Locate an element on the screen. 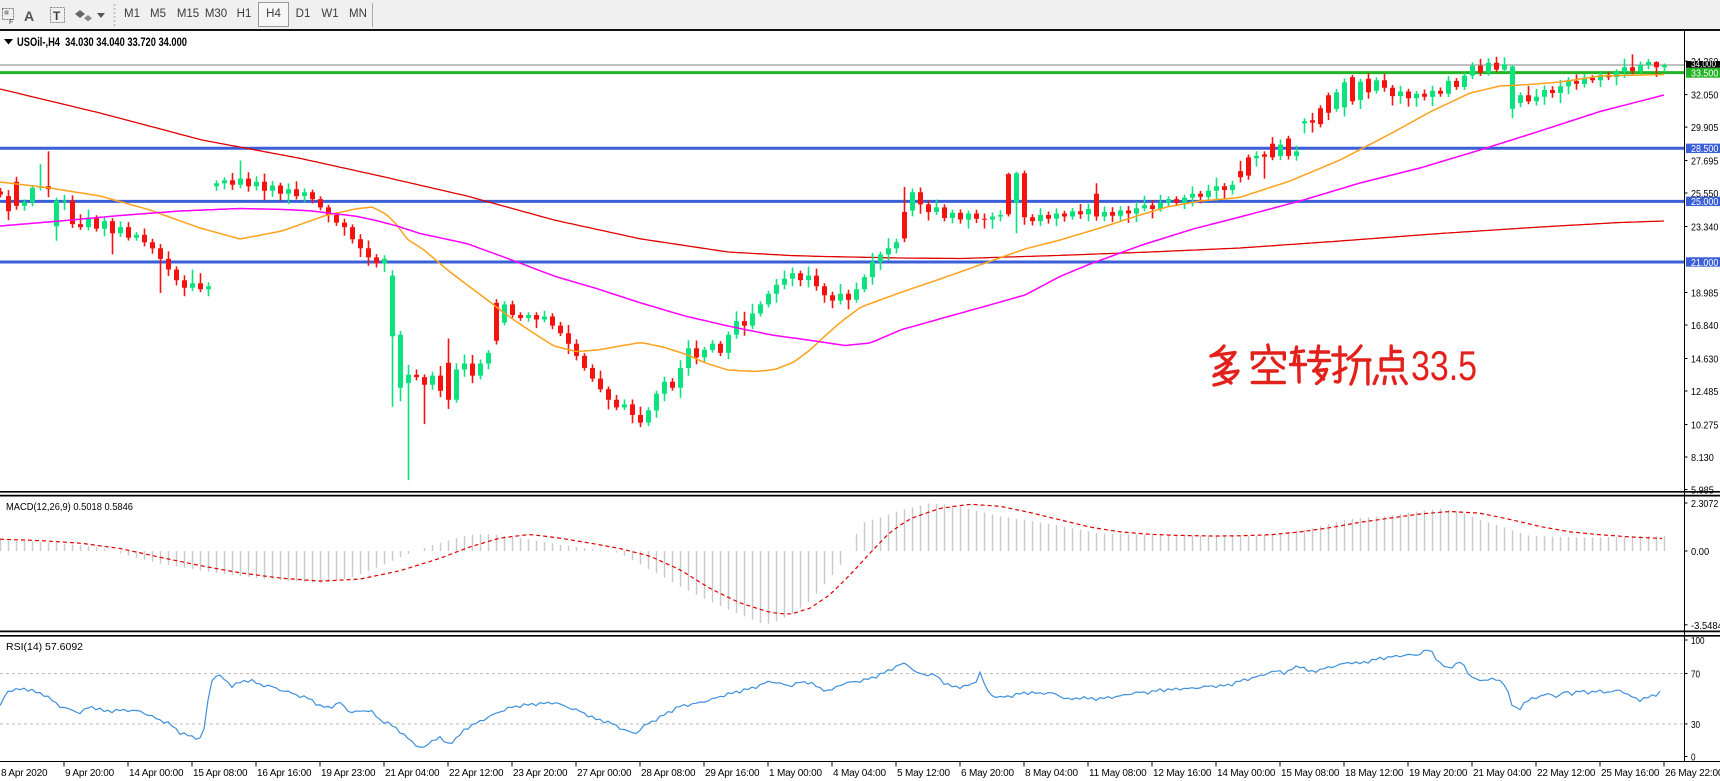 The image size is (1720, 781). svg-text: 33.500 is located at coordinates (1704, 74).